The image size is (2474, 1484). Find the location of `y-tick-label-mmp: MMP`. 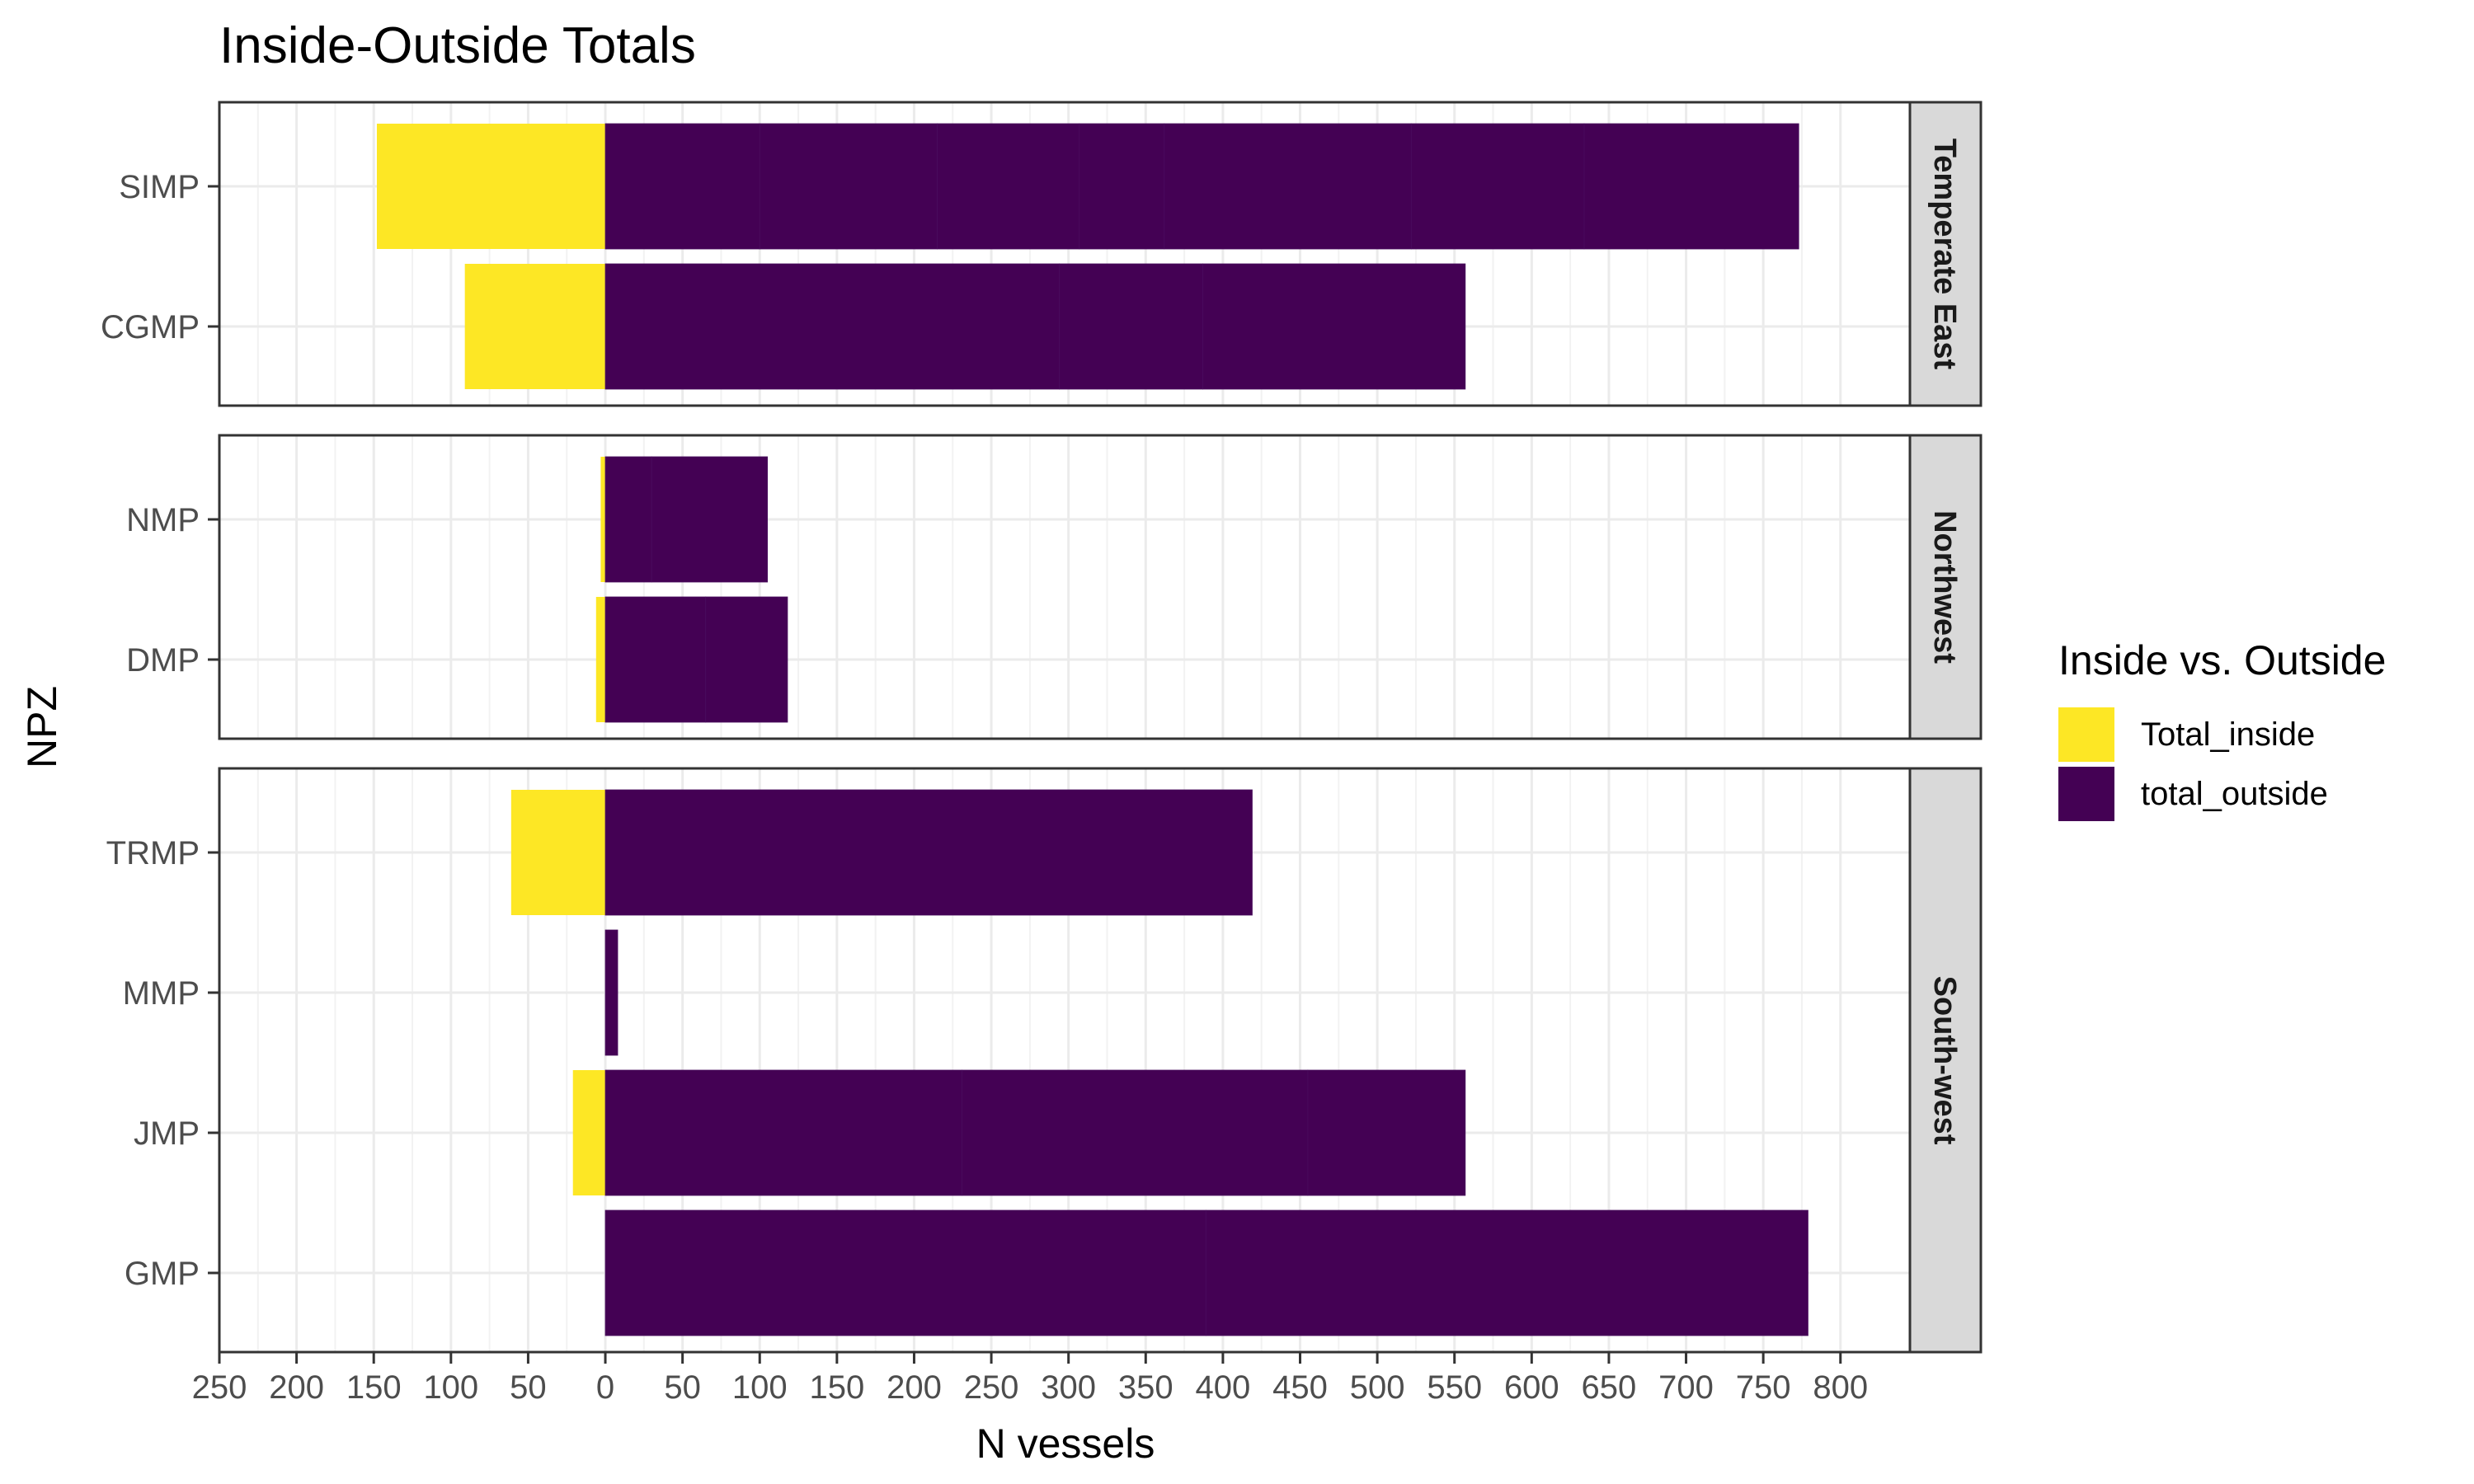

y-tick-label-mmp: MMP is located at coordinates (161, 993).